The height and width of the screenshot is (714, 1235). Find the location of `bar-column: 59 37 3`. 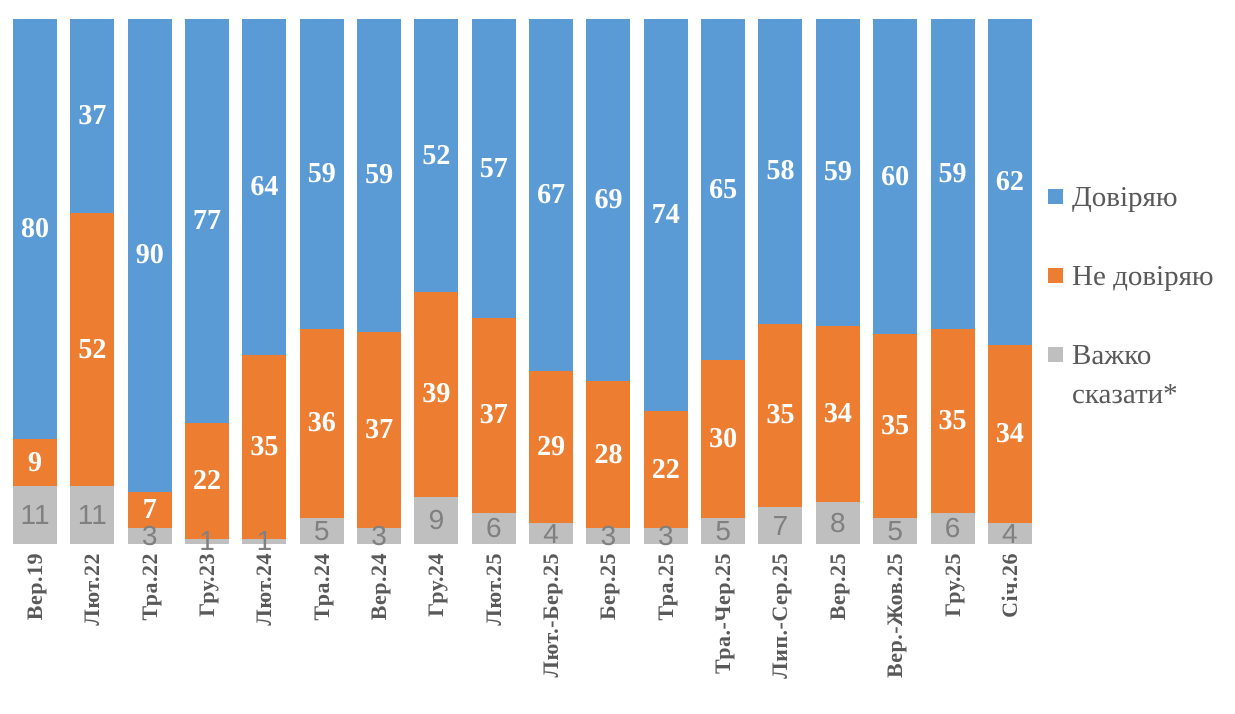

bar-column: 59 37 3 is located at coordinates (379, 285).